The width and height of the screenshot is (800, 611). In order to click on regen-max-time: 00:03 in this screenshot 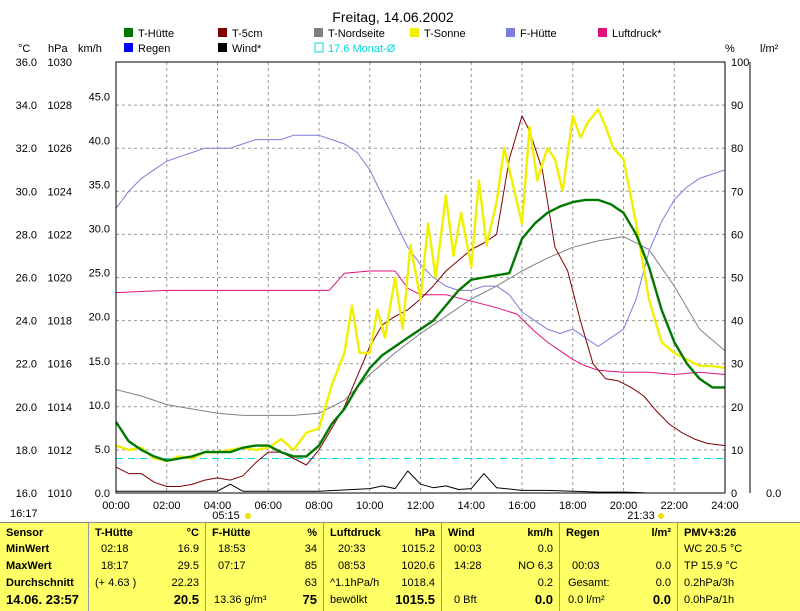, I will do `click(586, 566)`.